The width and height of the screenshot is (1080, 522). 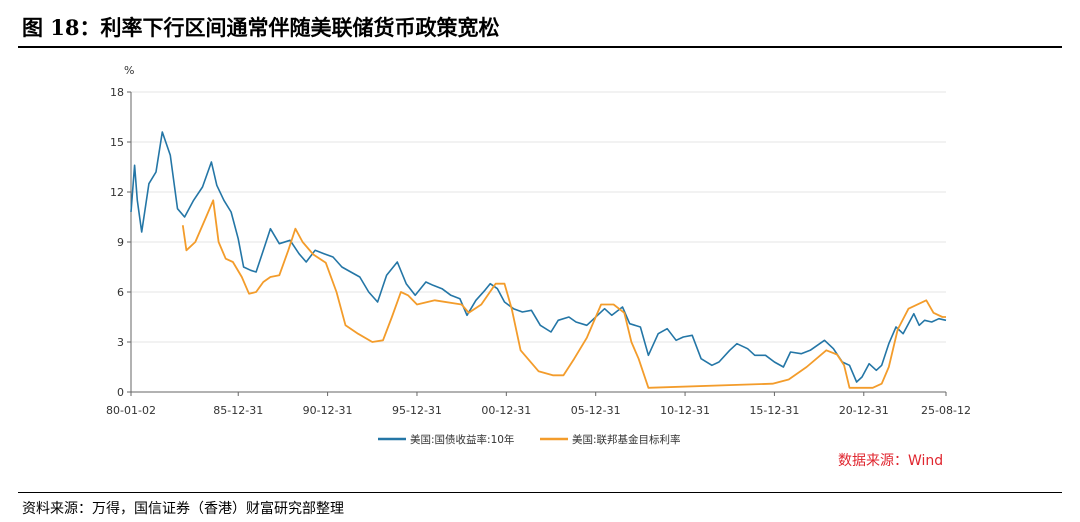 What do you see at coordinates (626, 439) in the screenshot?
I see `legend-label-fed-funds: 美国:联邦基金目标利率` at bounding box center [626, 439].